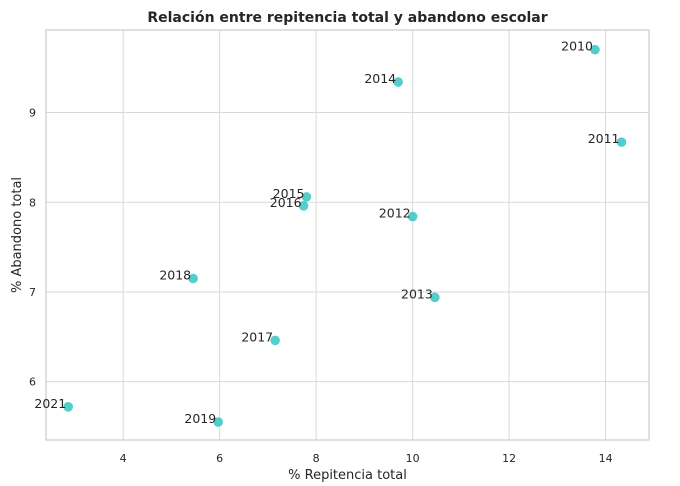  I want to click on point-label: 2014, so click(380, 78).